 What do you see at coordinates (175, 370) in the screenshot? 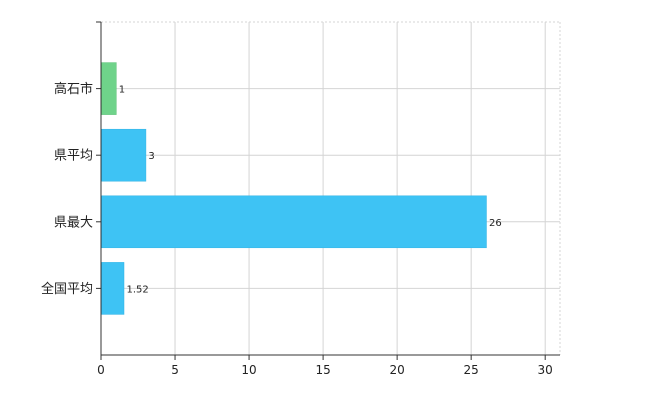
I see `x-tick-label: 5` at bounding box center [175, 370].